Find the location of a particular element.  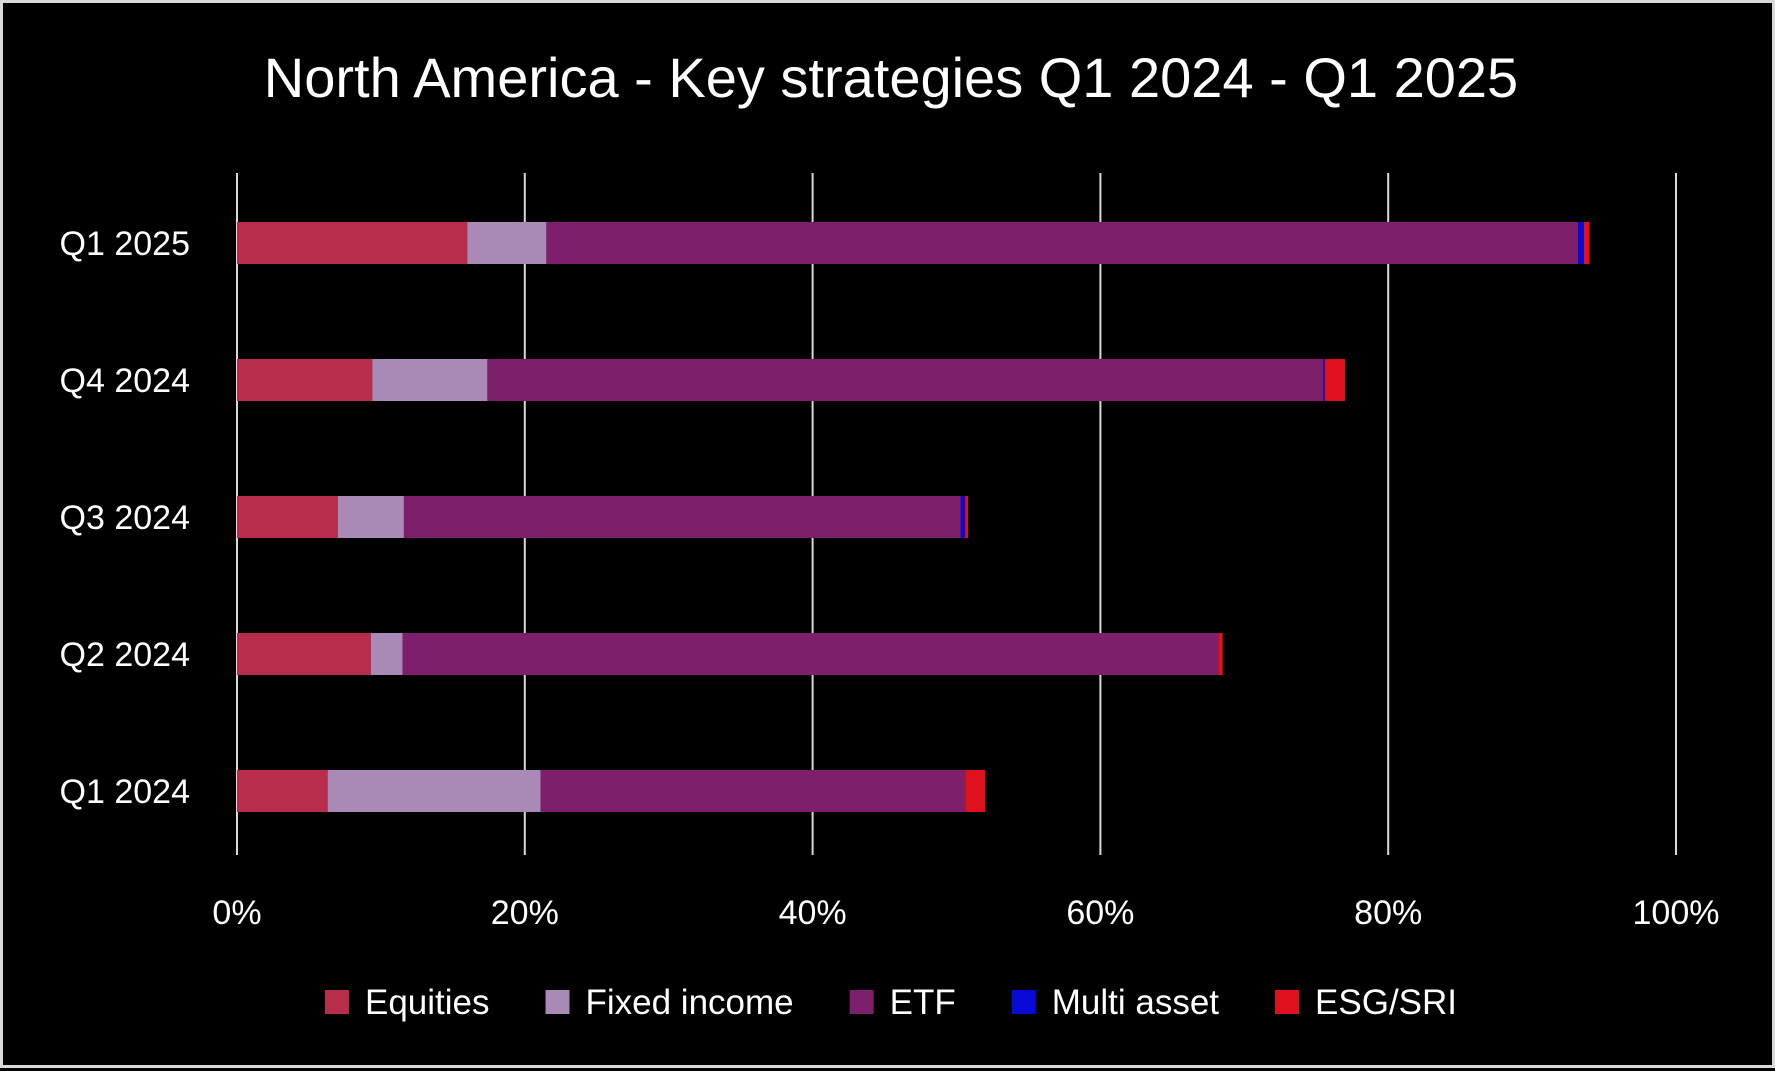

legend-swatch-esg-sri is located at coordinates (1287, 1002).